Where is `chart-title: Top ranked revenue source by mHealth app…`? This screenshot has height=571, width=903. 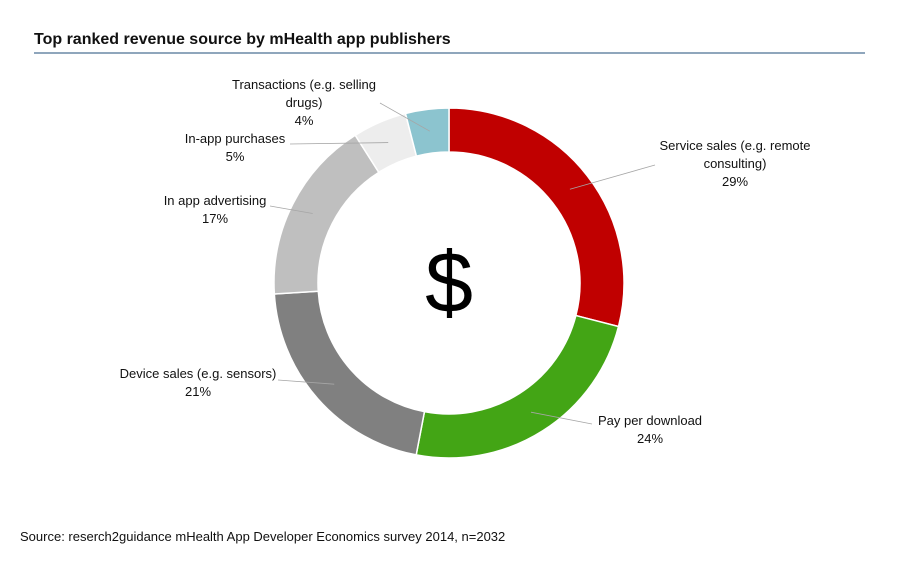
chart-title: Top ranked revenue source by mHealth app… is located at coordinates (242, 39).